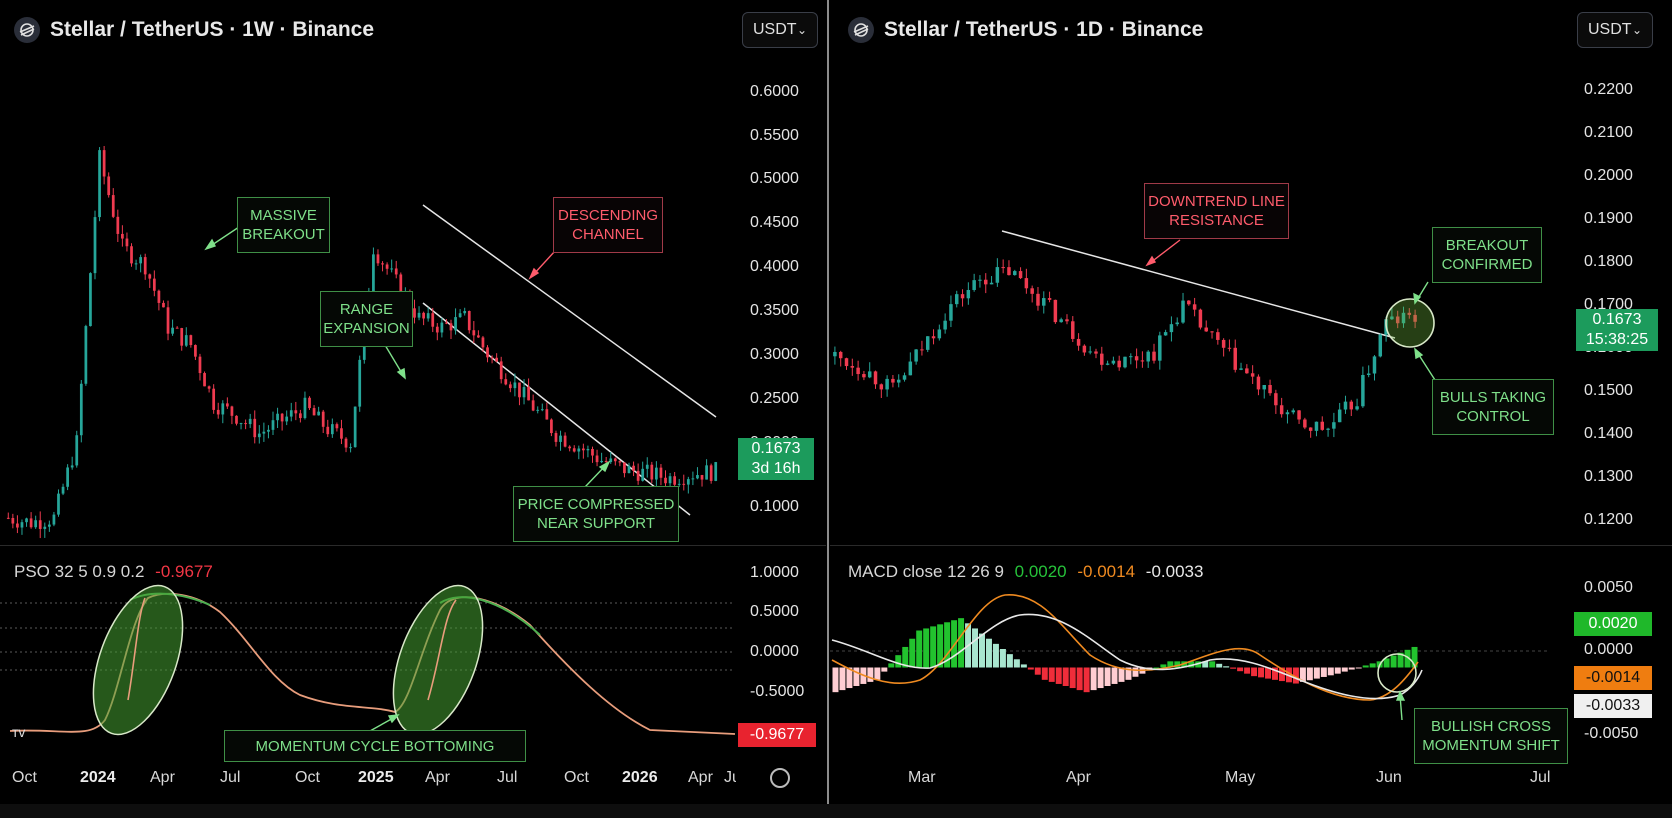 Image resolution: width=1672 pixels, height=818 pixels. Describe the element at coordinates (366, 319) in the screenshot. I see `range-expansion-annotation: RANGE EXPANSION` at that location.